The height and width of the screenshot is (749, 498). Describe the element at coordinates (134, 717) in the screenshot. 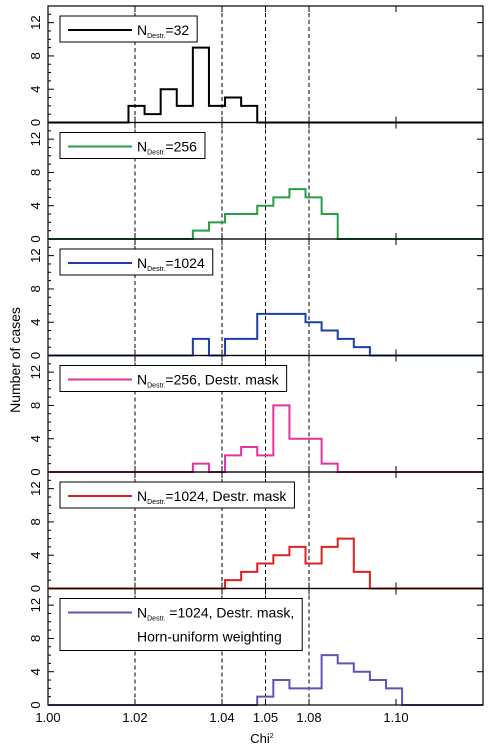

I see `x-tick-label: 1.02` at that location.